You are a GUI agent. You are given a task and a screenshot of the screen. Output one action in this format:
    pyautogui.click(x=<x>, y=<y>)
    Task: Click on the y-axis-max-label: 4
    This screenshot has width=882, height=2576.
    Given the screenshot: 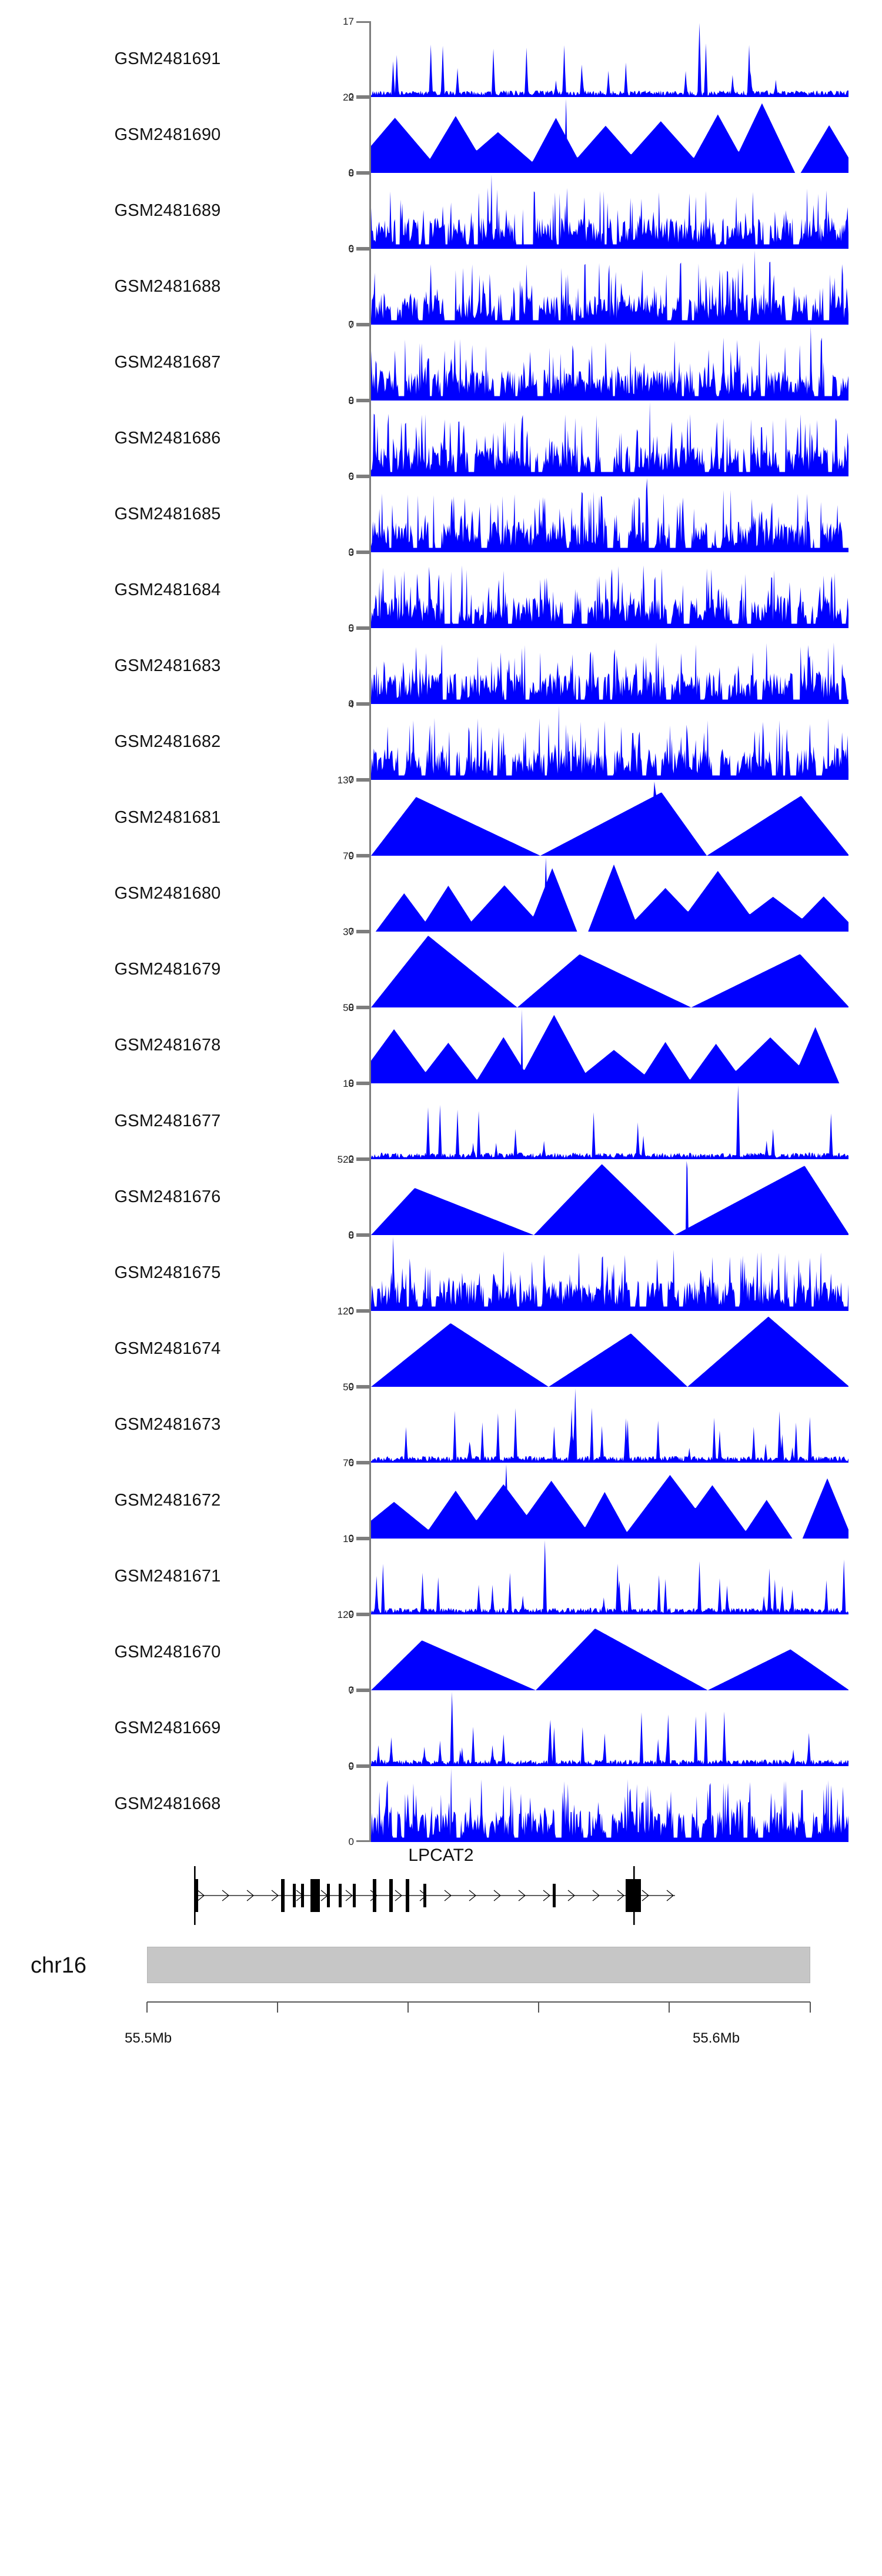 What is the action you would take?
    pyautogui.click(x=351, y=704)
    